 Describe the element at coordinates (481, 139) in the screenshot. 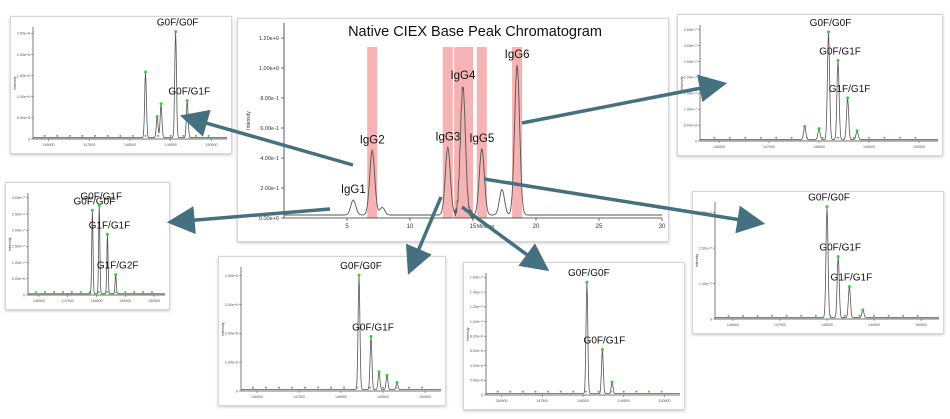

I see `peak-label-igg5: IgG5` at that location.